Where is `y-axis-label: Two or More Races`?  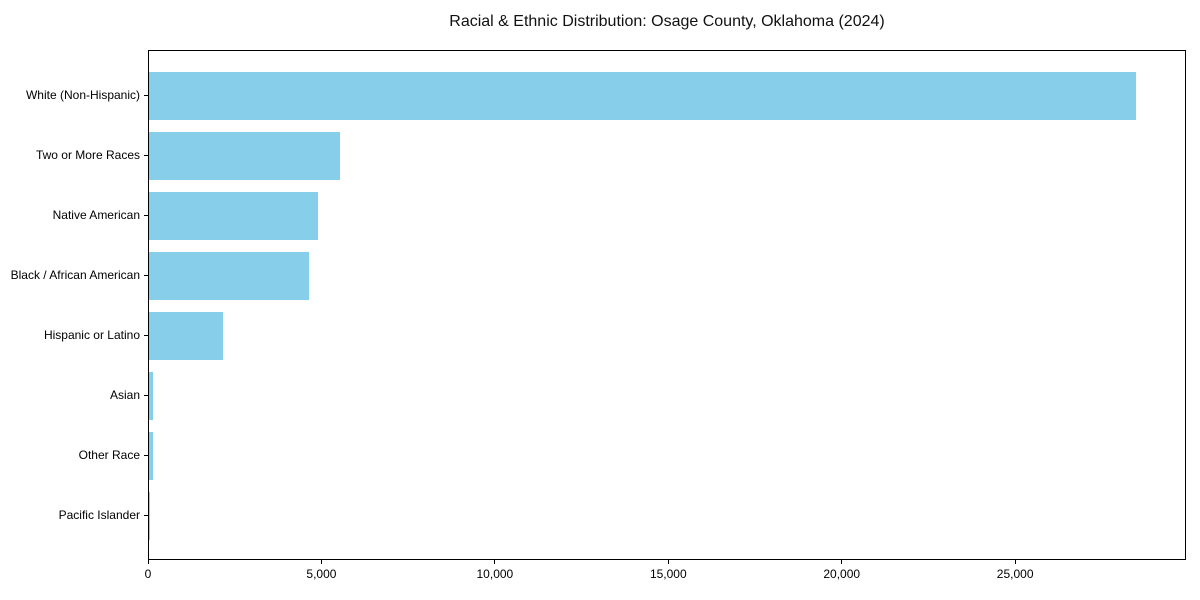 y-axis-label: Two or More Races is located at coordinates (87, 155).